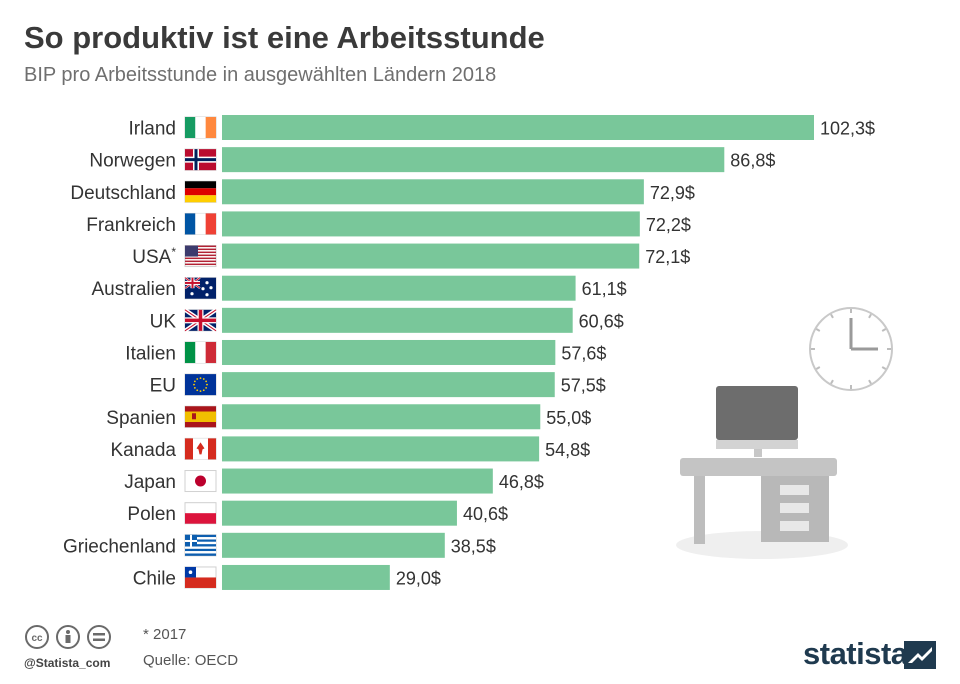  Describe the element at coordinates (154, 578) in the screenshot. I see `category-label: Chile` at that location.